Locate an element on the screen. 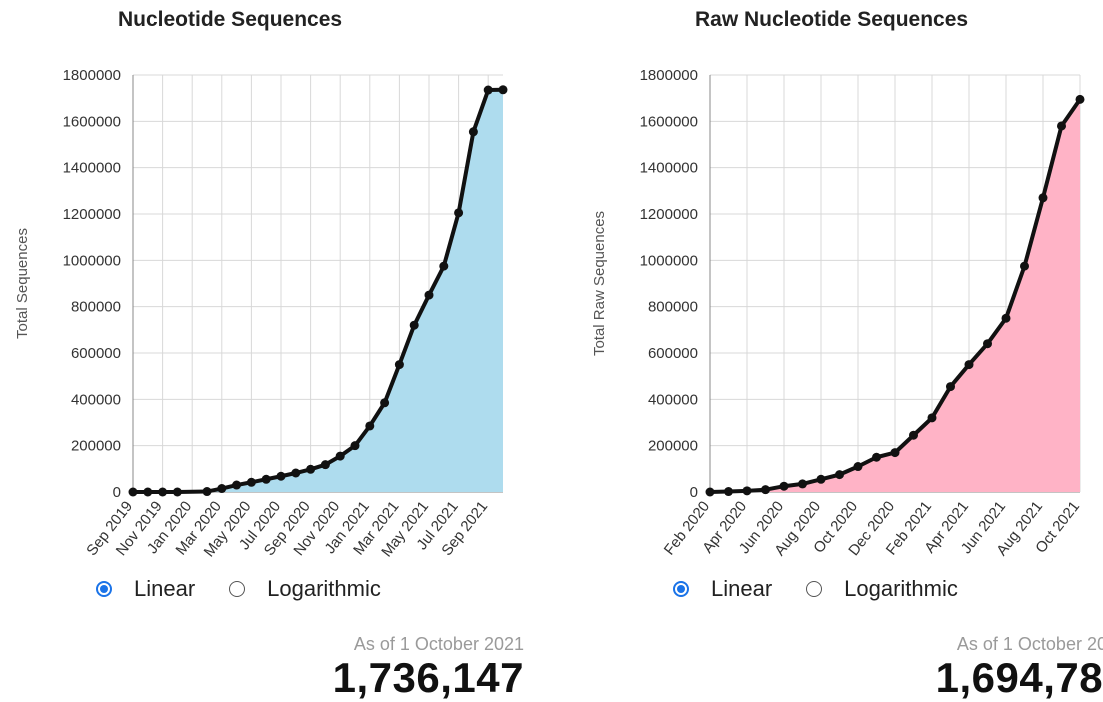 The height and width of the screenshot is (702, 1103). chart-title: Raw Nucleotide Sequences is located at coordinates (832, 19).